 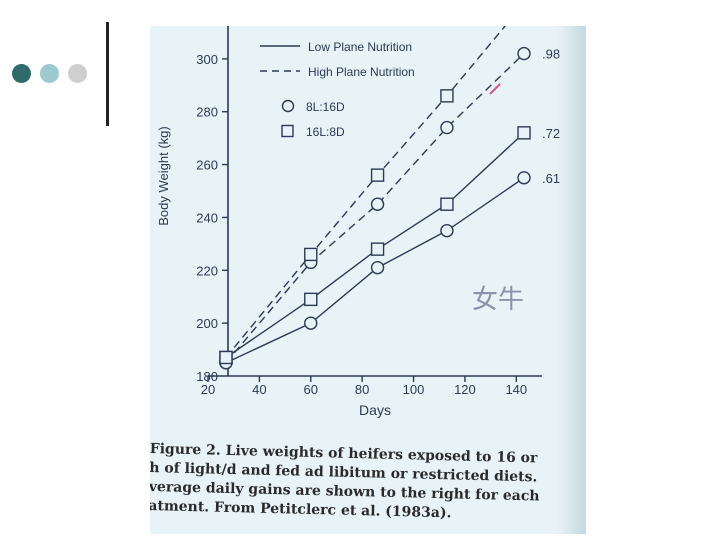 What do you see at coordinates (551, 133) in the screenshot?
I see `gain-label: .72` at bounding box center [551, 133].